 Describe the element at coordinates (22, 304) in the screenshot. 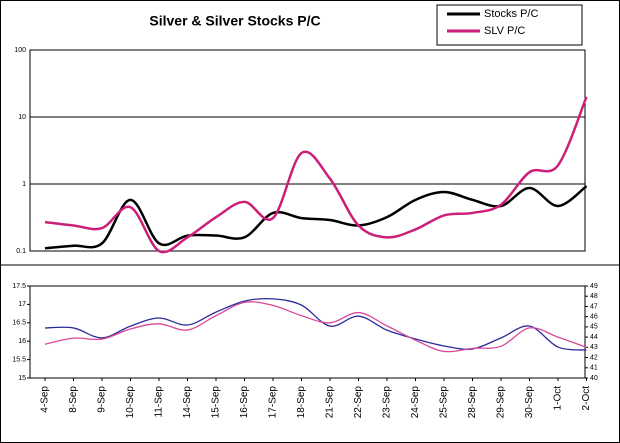

I see `y-tick-label: 17` at that location.